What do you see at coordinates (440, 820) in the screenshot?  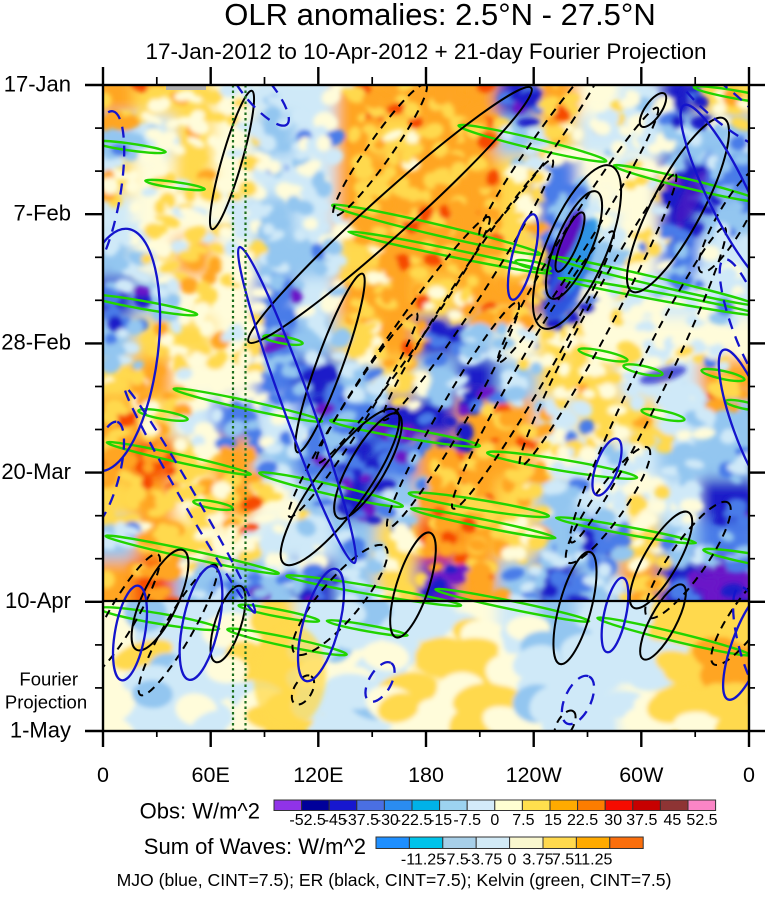 I see `svg-text: -15` at bounding box center [440, 820].